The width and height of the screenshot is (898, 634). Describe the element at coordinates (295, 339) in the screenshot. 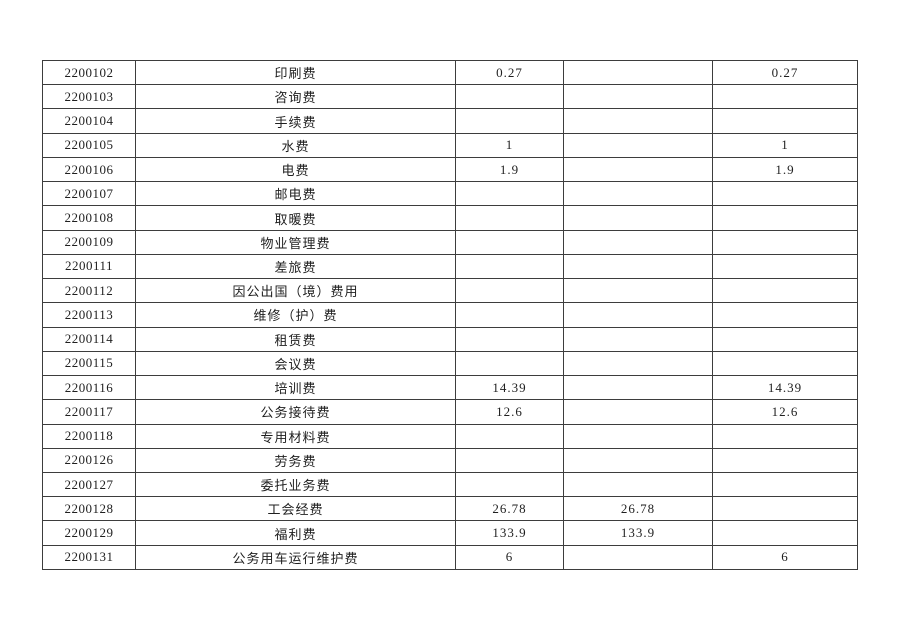

I see `cell-item-name: 租赁费` at that location.